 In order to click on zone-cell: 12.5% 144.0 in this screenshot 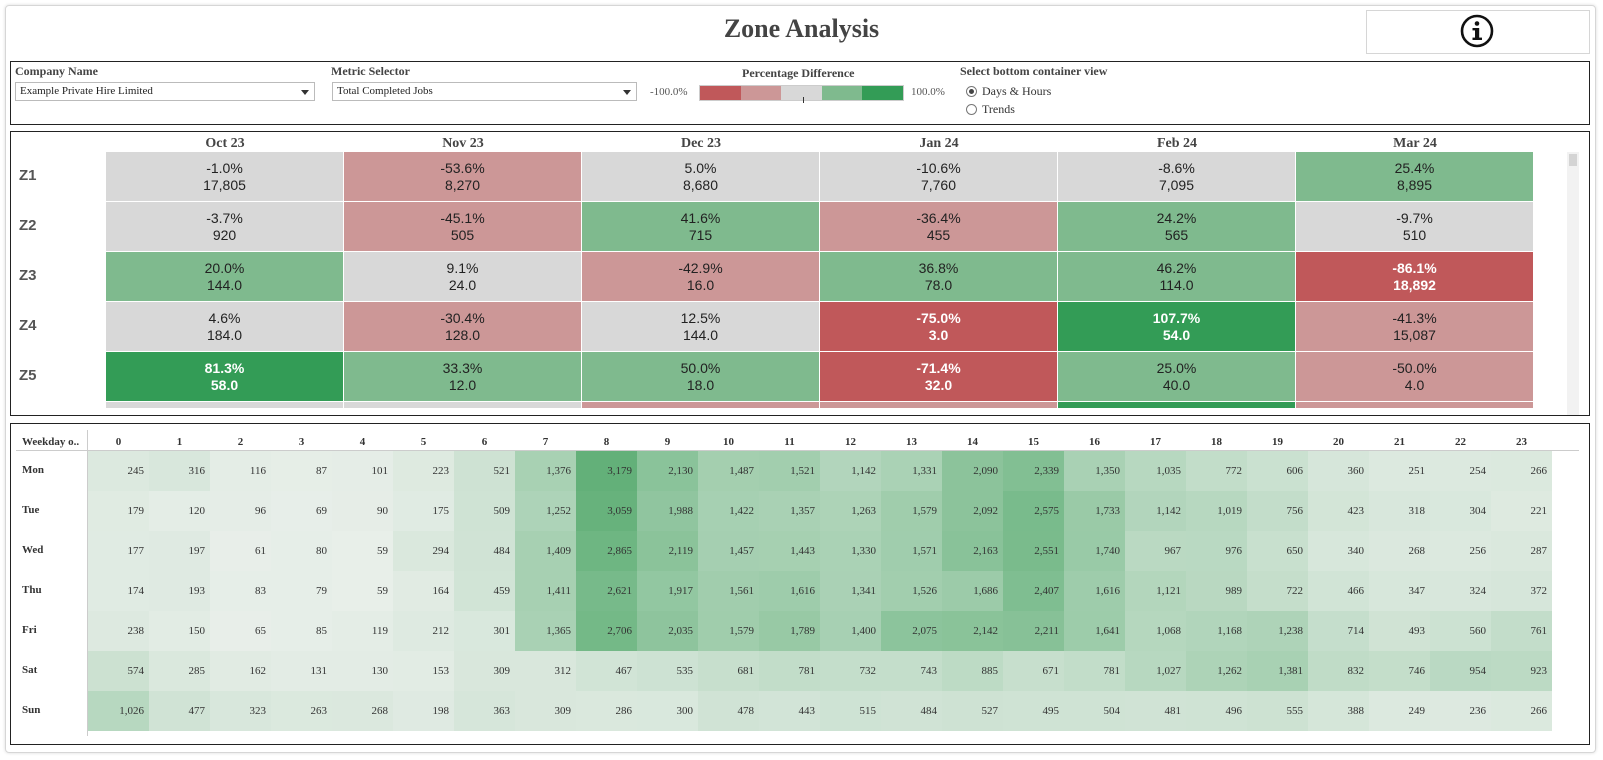, I will do `click(700, 326)`.